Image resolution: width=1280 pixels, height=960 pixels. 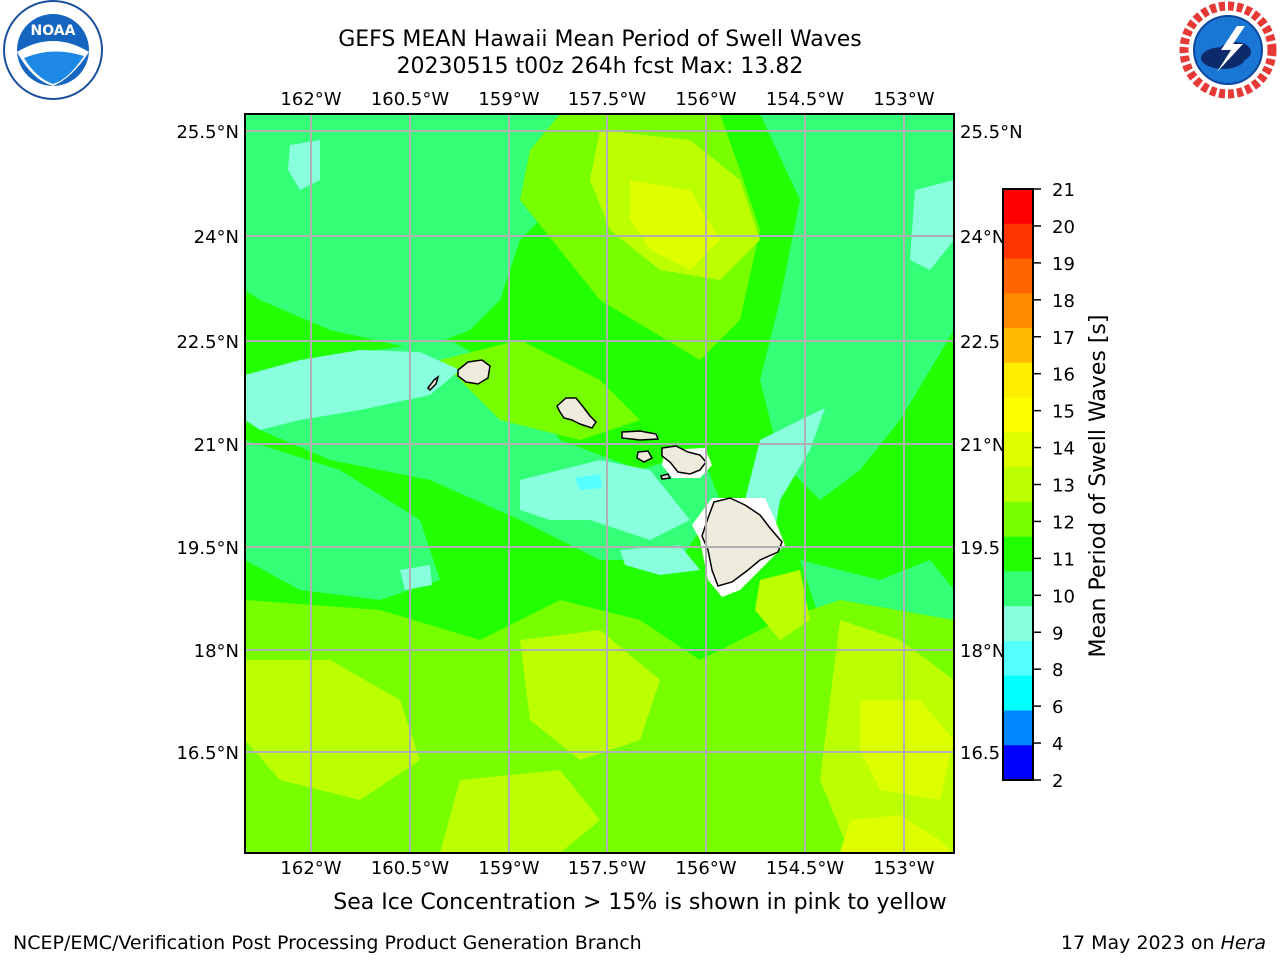 I want to click on colorbar-tick-label: 19, so click(x=1063, y=264).